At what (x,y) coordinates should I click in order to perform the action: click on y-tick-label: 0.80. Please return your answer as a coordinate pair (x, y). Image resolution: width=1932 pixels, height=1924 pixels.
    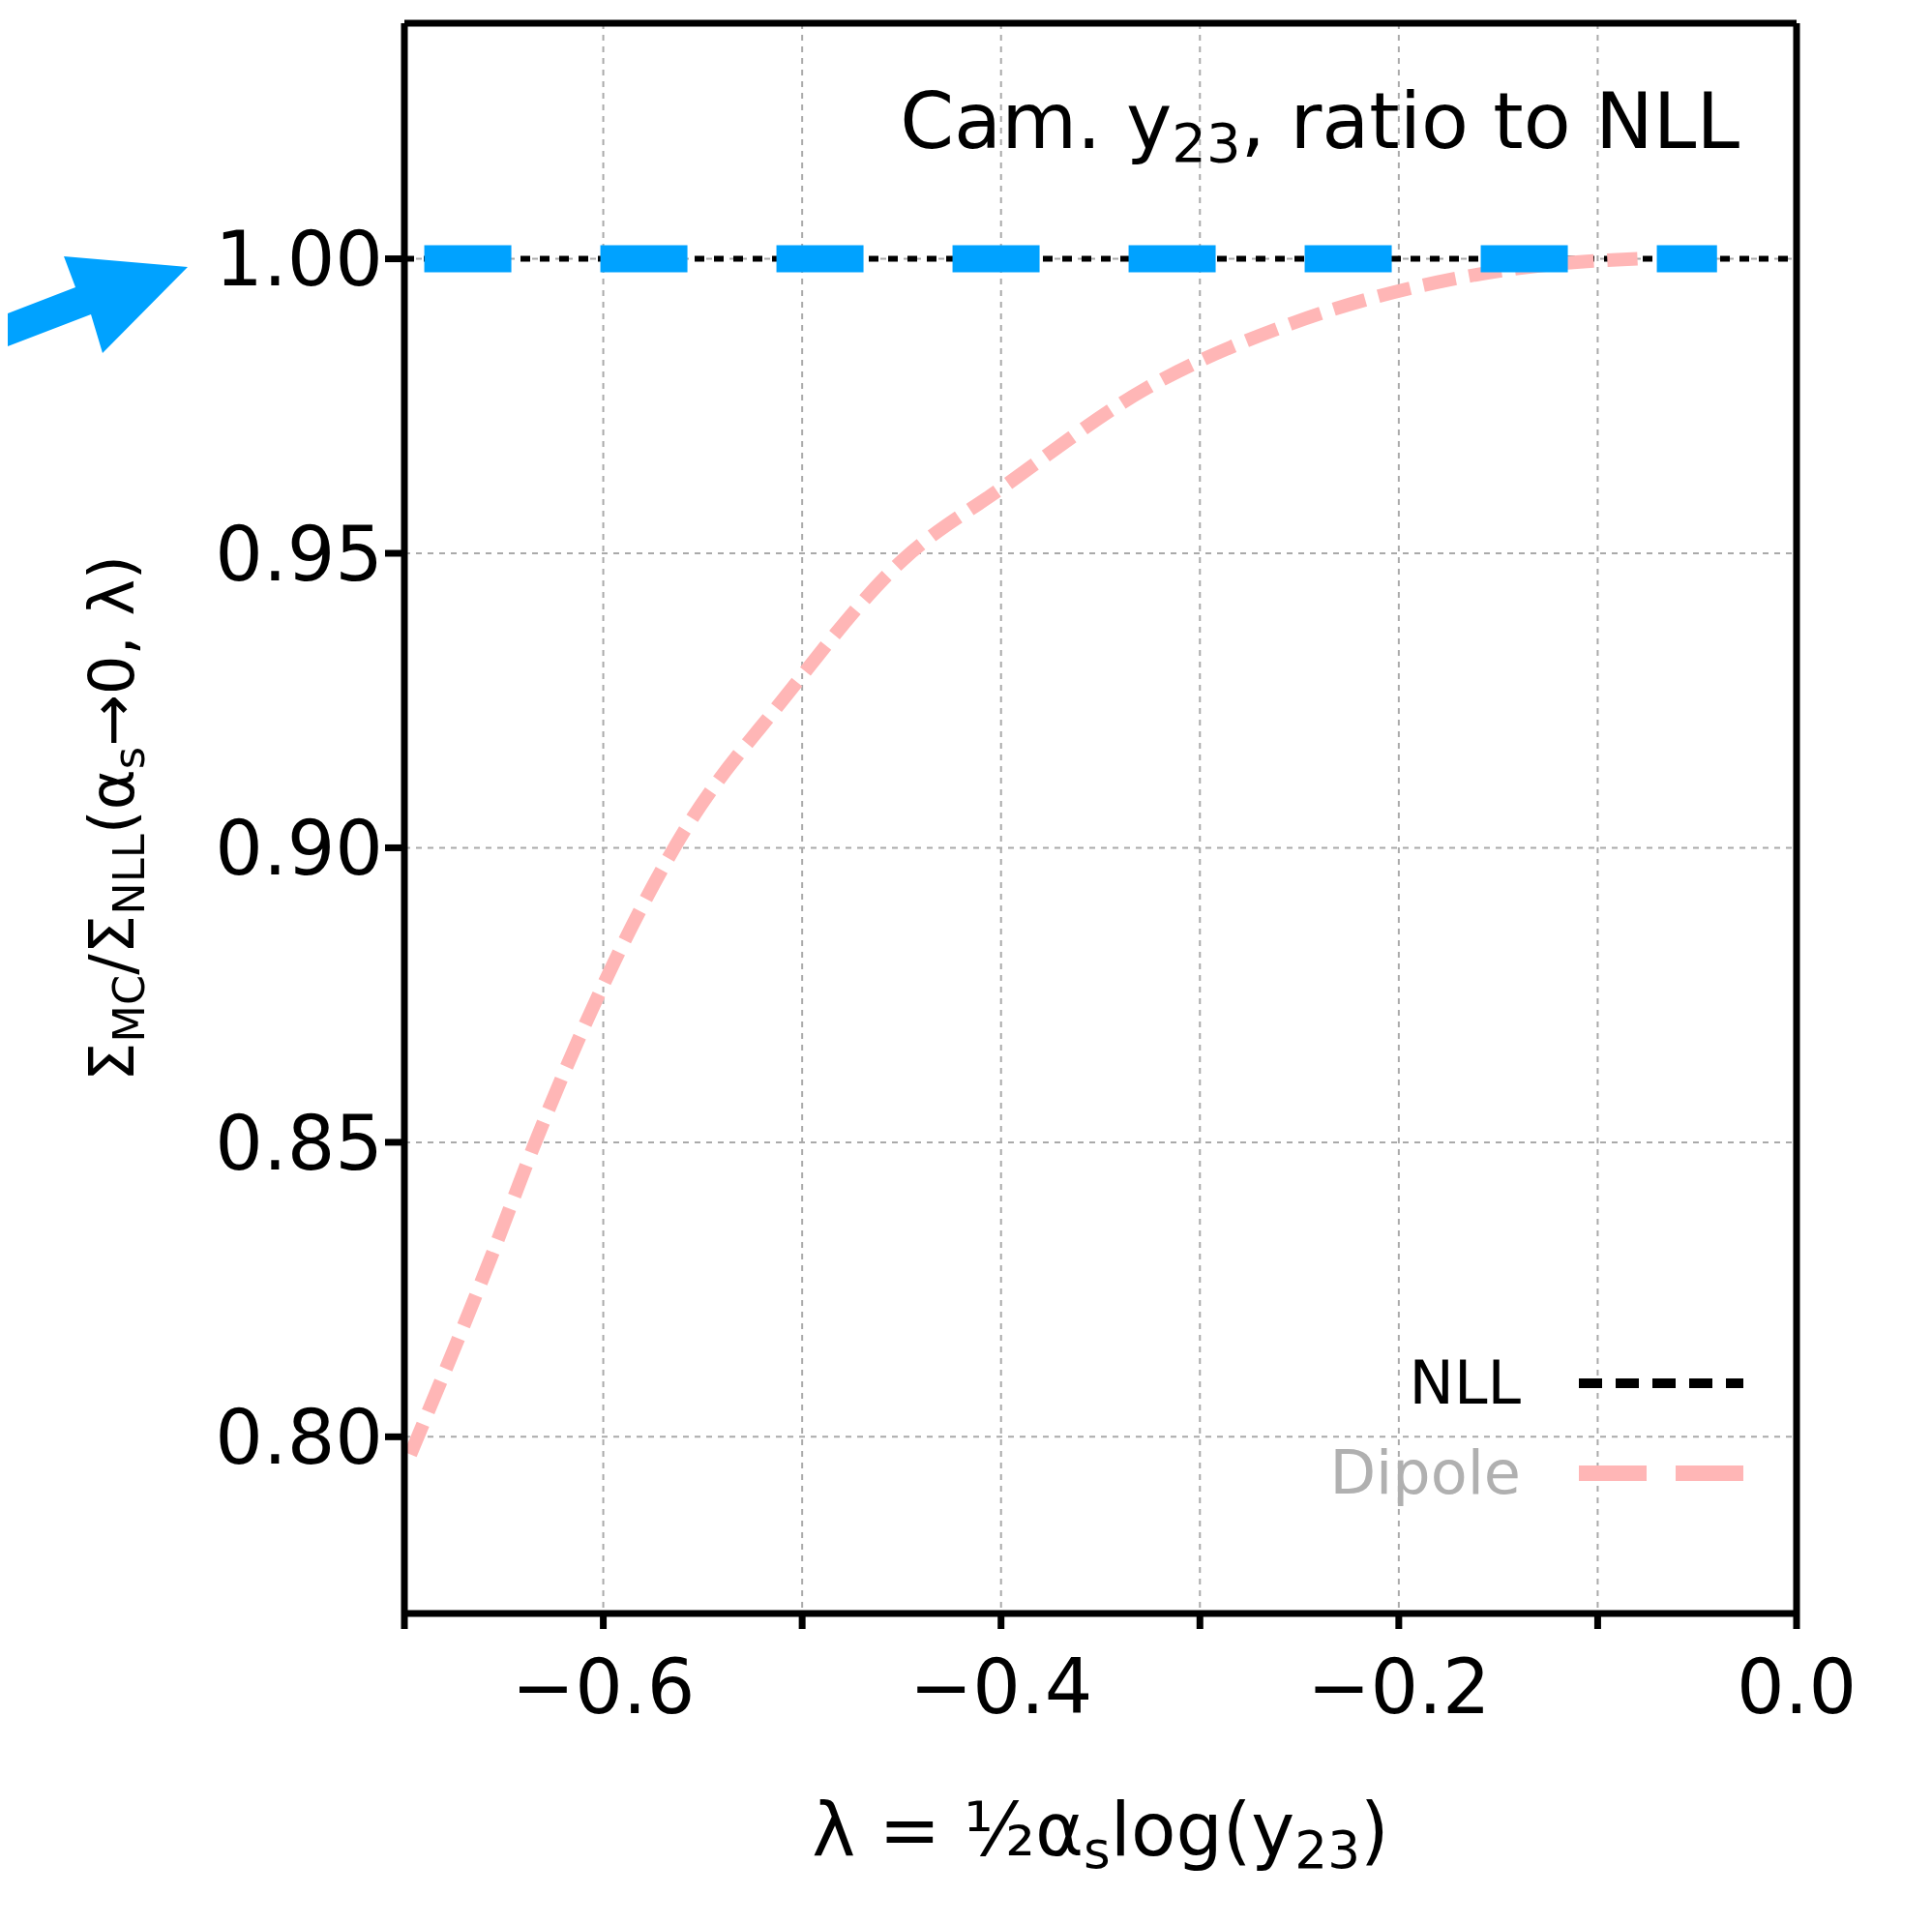
    Looking at the image, I should click on (299, 1438).